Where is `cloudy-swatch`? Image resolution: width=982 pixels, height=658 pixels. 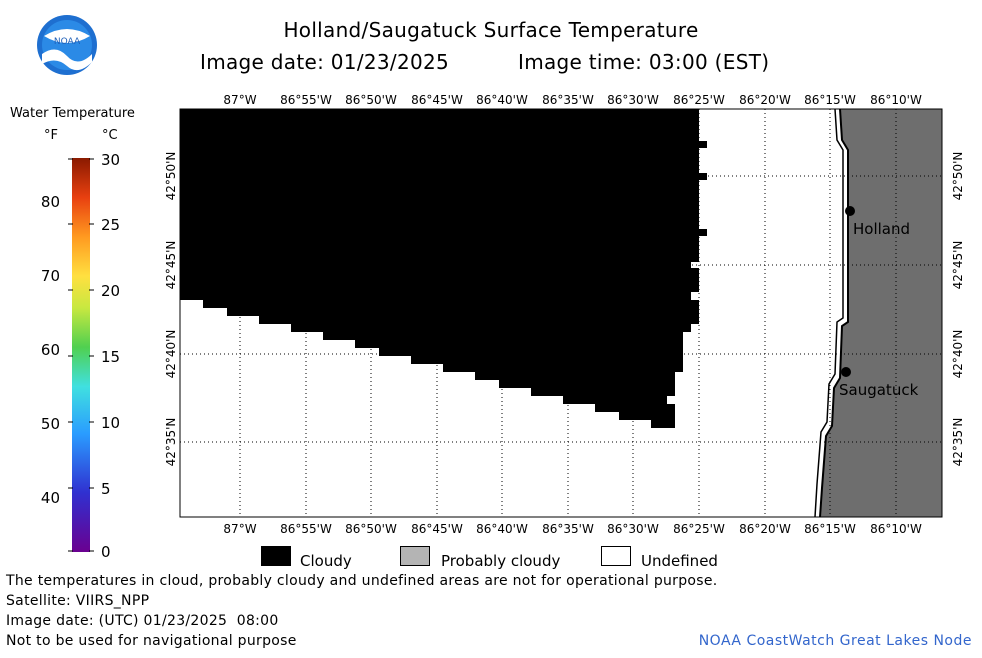 cloudy-swatch is located at coordinates (276, 556).